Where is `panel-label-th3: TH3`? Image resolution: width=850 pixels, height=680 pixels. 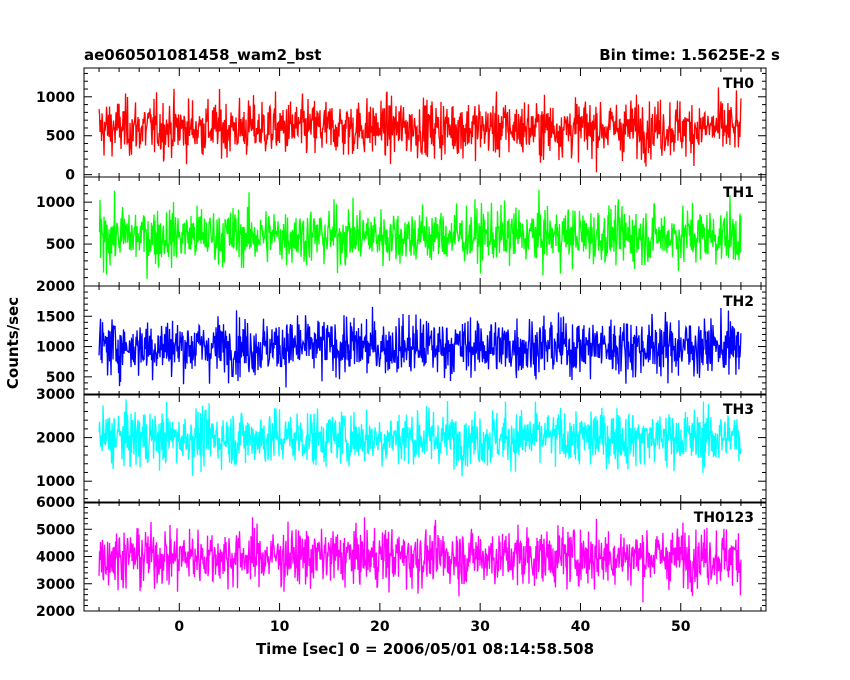 panel-label-th3: TH3 is located at coordinates (738, 410).